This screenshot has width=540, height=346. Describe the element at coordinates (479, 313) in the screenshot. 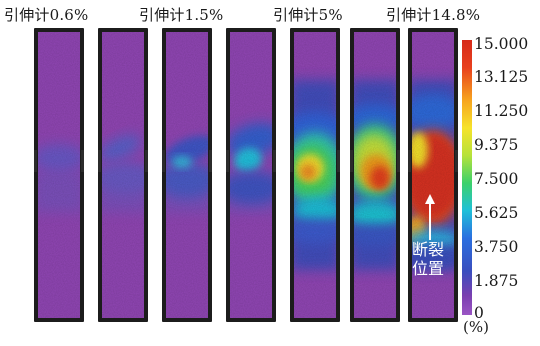

I see `colorbar-tick-0: 0` at that location.